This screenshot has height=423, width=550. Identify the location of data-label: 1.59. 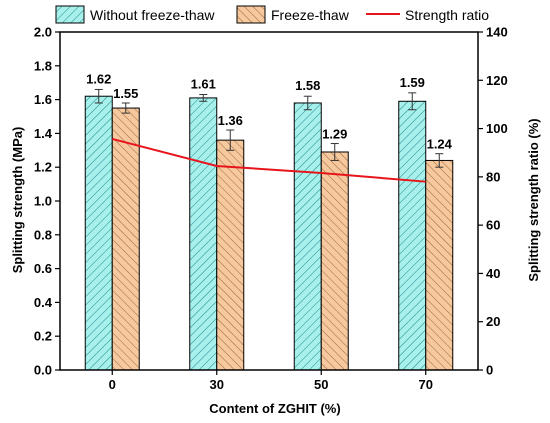
(412, 82).